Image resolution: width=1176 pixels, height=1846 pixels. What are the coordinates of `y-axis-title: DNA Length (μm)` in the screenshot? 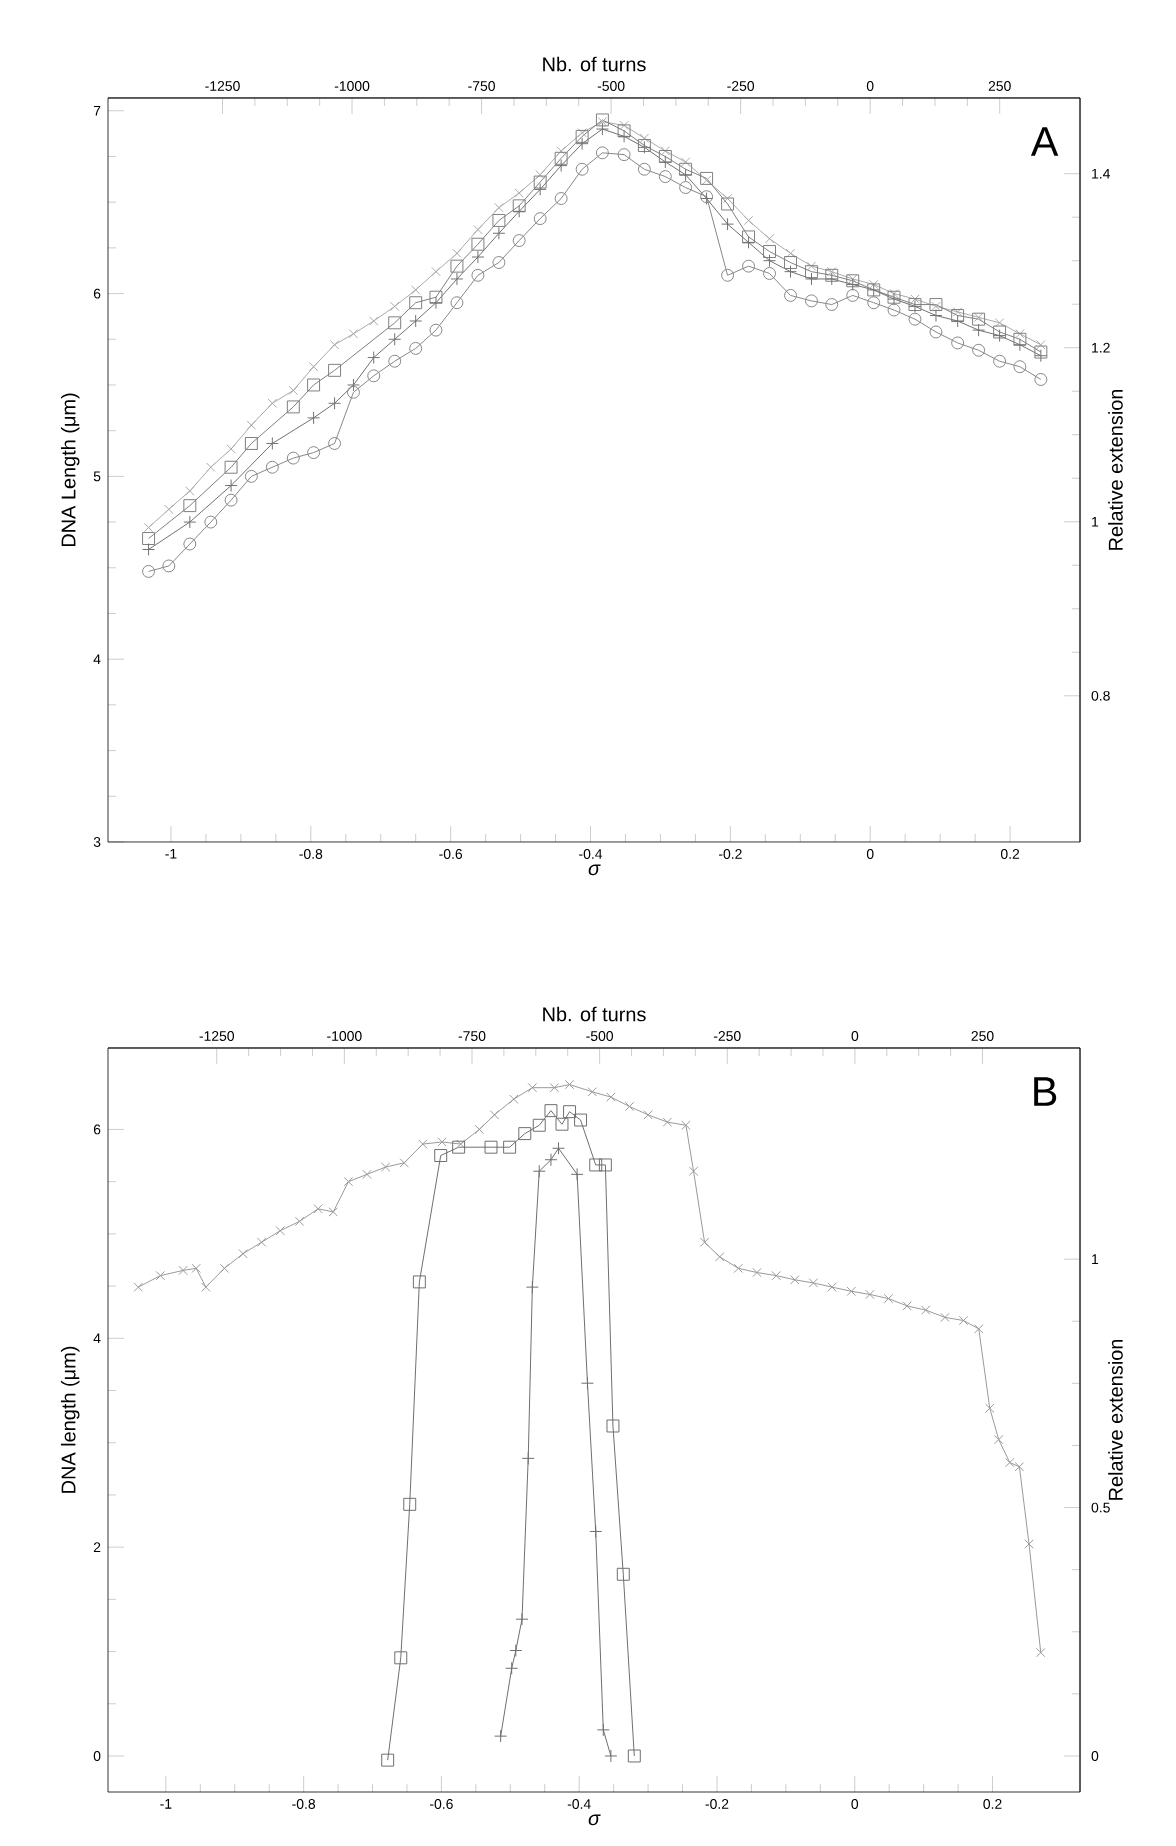 It's located at (70, 470).